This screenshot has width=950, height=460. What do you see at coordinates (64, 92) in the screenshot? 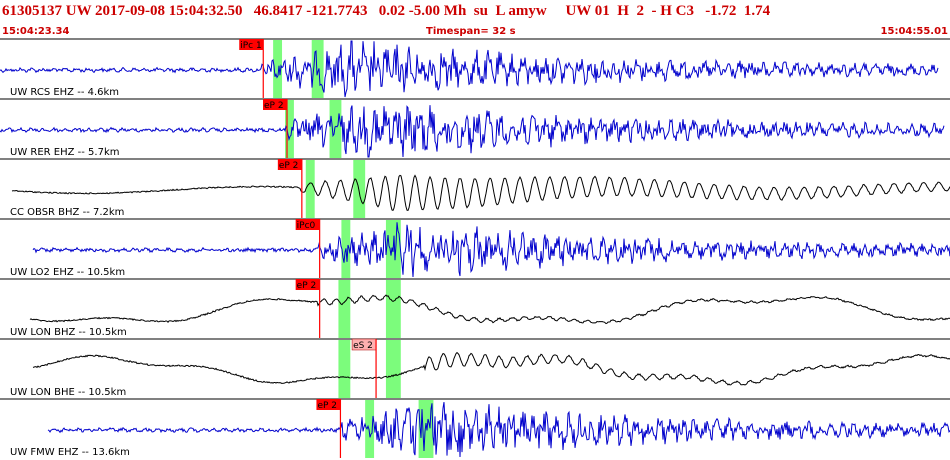
I see `station-label: UW RCS EHZ -- 4.6km` at bounding box center [64, 92].